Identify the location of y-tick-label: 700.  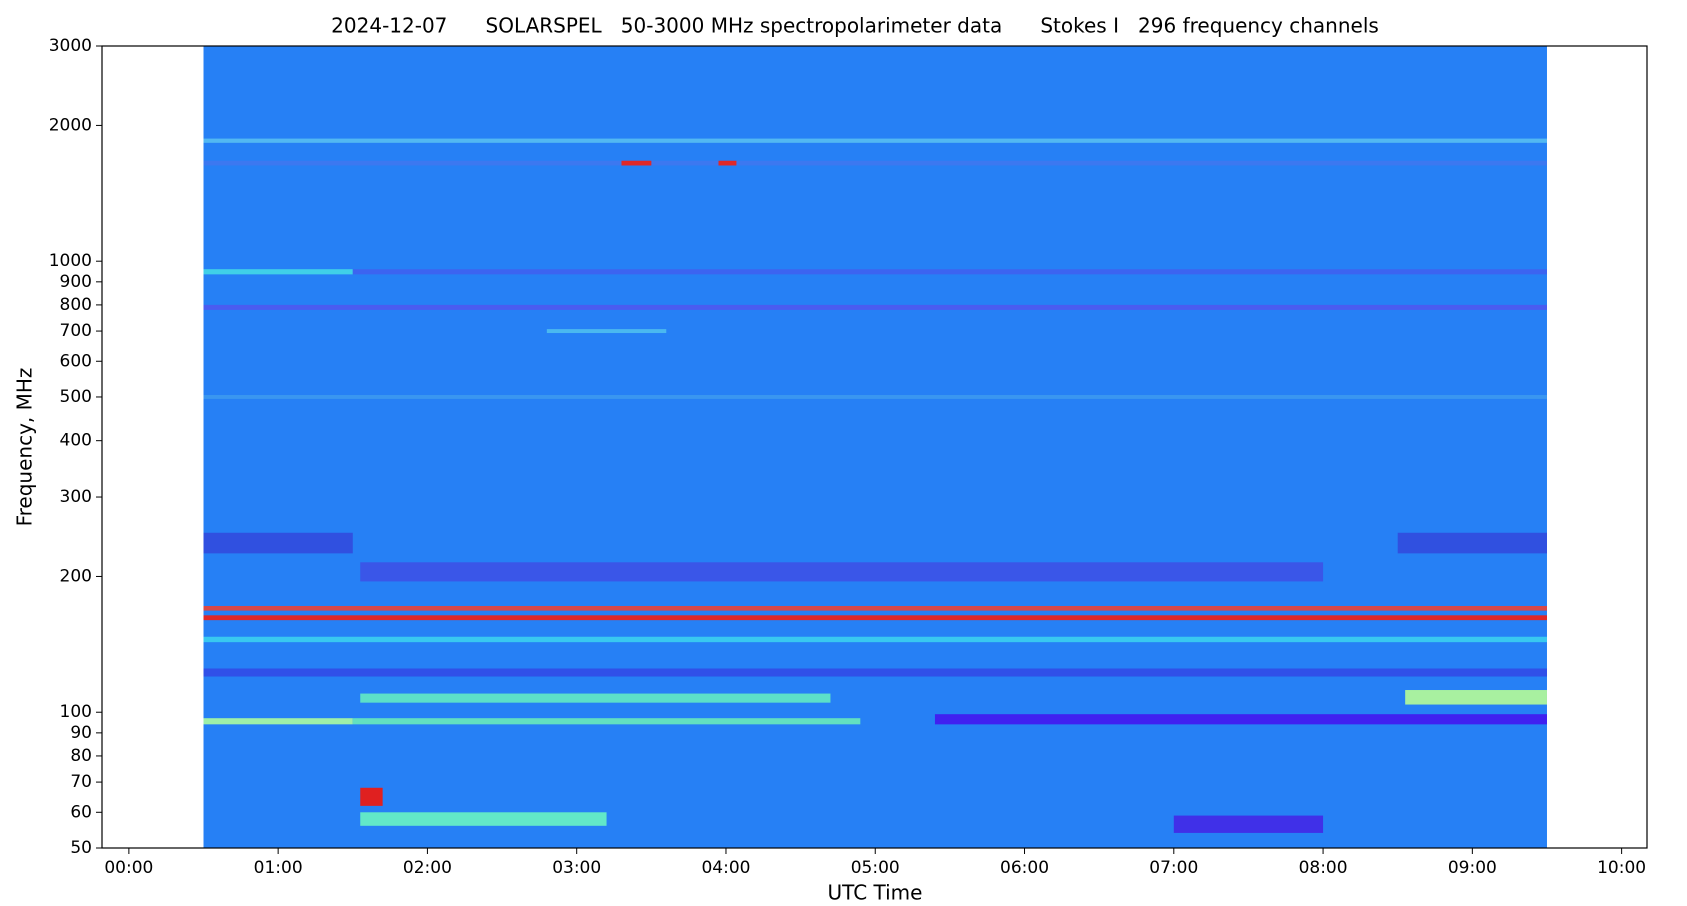
(76, 331).